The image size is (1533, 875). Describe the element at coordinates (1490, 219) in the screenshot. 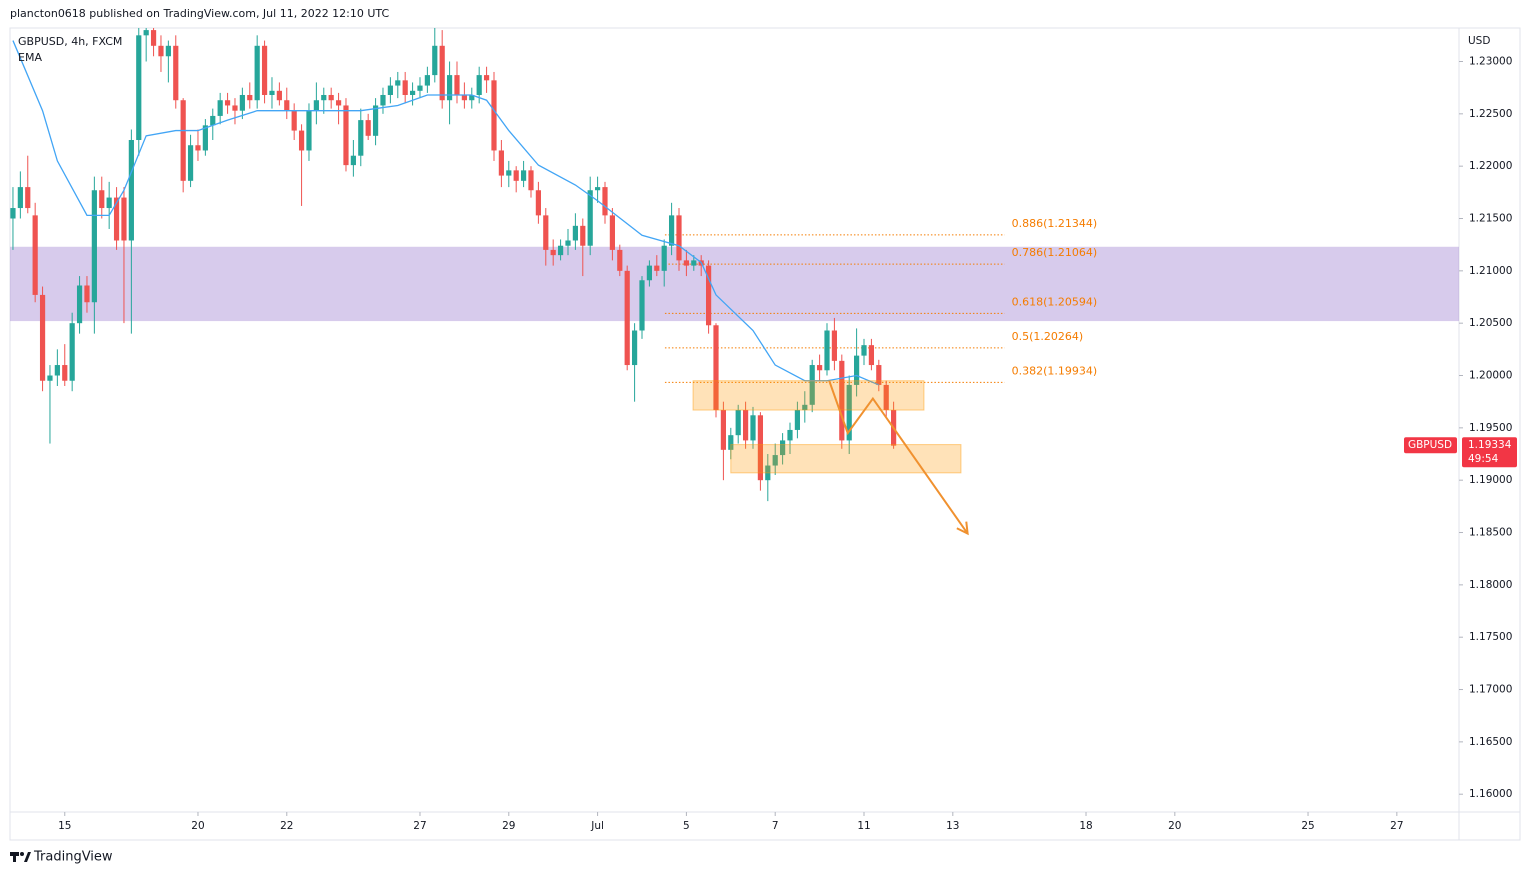

I see `y-tick-label: 1.21500` at that location.